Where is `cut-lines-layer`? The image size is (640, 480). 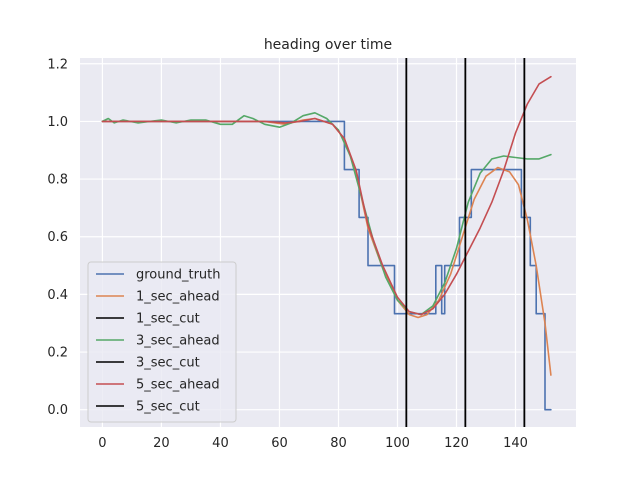
cut-lines-layer is located at coordinates (465, 242).